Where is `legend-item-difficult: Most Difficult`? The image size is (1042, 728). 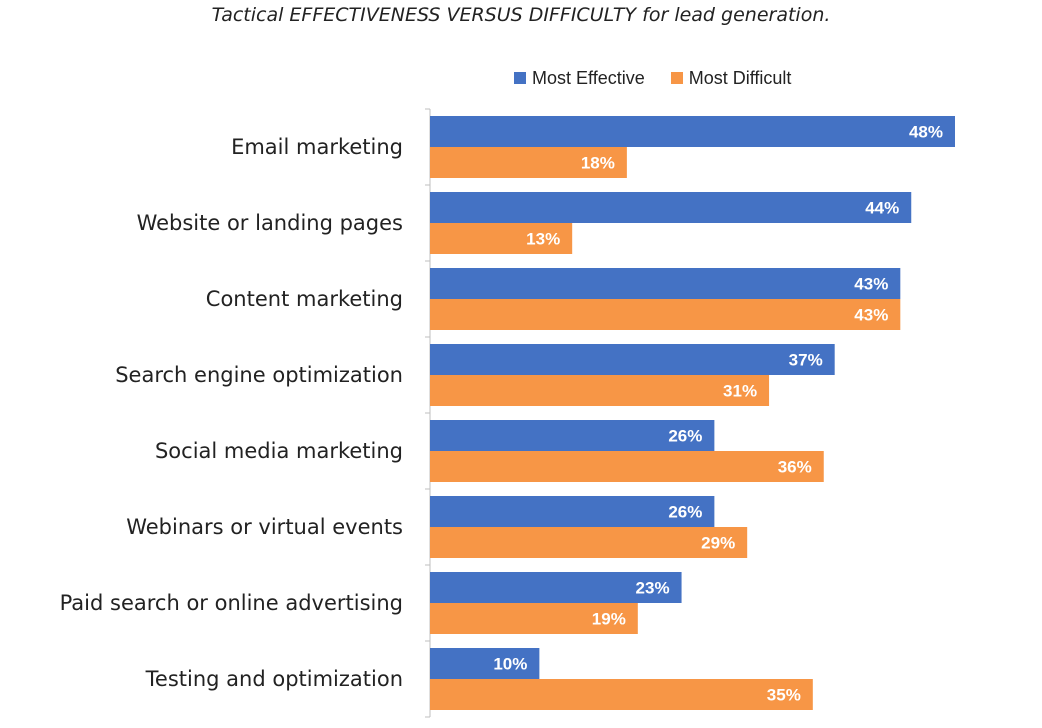
legend-item-difficult: Most Difficult is located at coordinates (731, 78).